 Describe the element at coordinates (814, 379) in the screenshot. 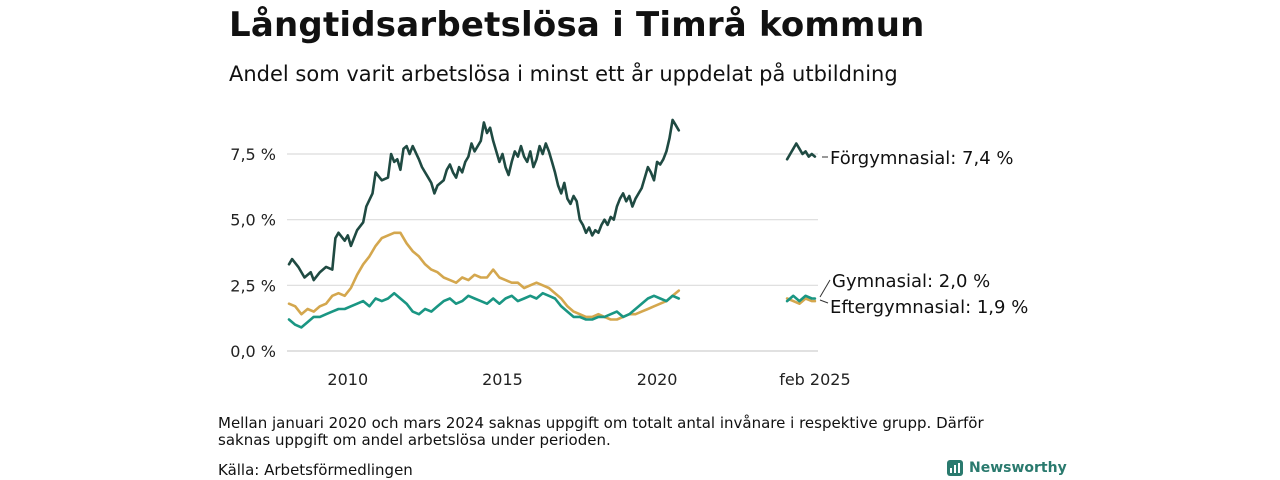

I see `x-tick-label: feb 2025` at that location.